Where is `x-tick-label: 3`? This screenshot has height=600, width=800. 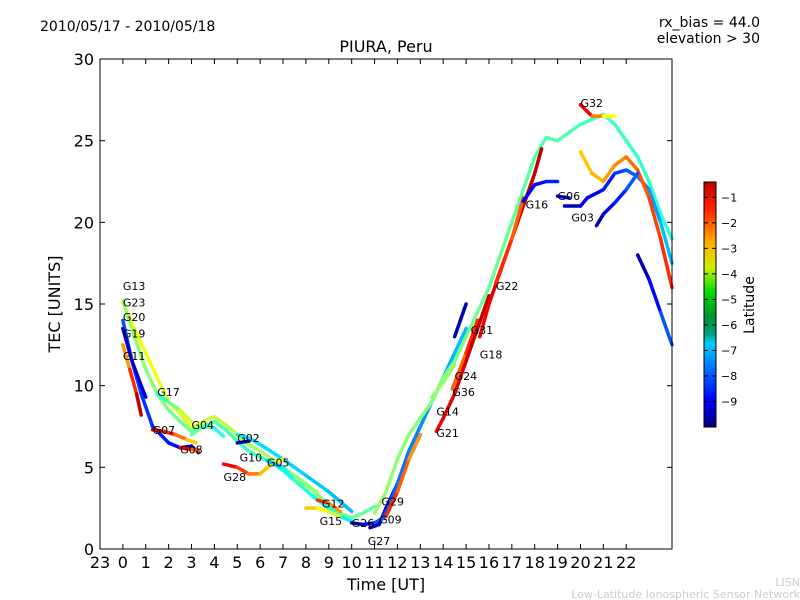
x-tick-label: 3 is located at coordinates (191, 562).